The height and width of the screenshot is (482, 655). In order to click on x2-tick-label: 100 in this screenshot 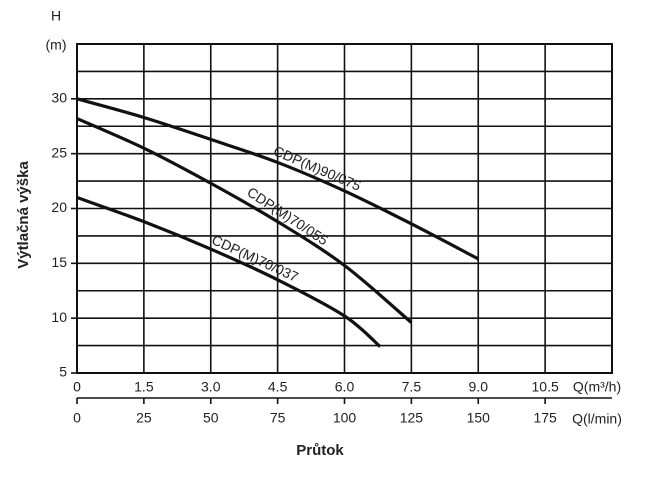, I will do `click(345, 418)`.